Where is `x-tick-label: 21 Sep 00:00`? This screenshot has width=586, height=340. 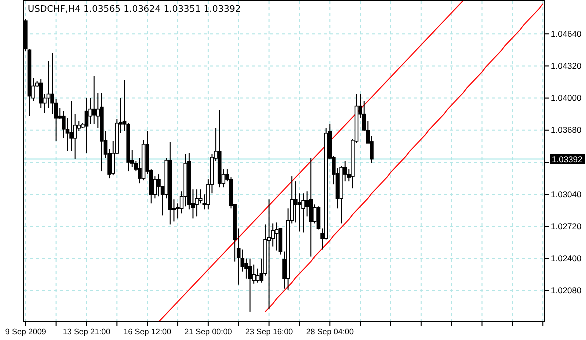 x-tick-label: 21 Sep 00:00 is located at coordinates (208, 332).